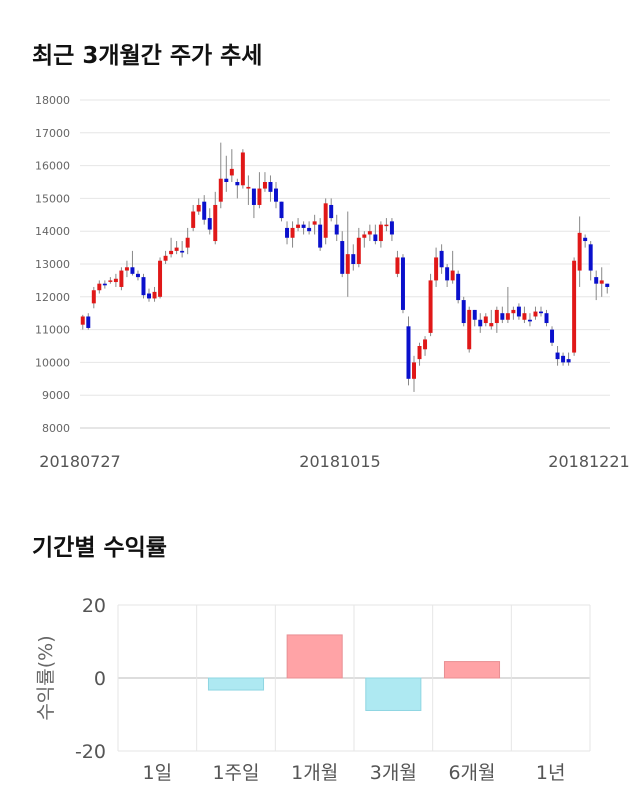 The image size is (640, 810). Describe the element at coordinates (79, 461) in the screenshot. I see `x-tick-label: 20180727` at that location.